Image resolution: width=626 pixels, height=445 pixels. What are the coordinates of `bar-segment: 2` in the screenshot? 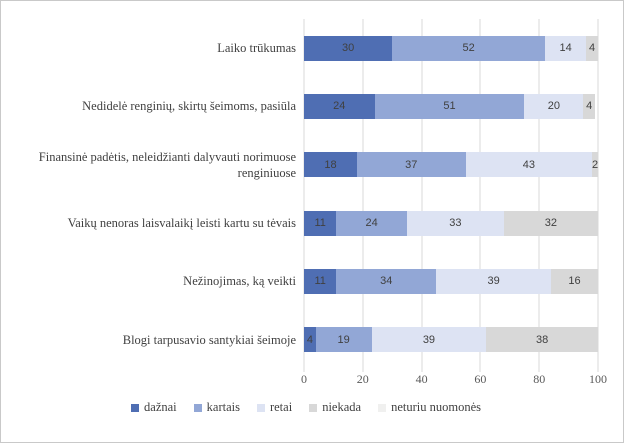 It's located at (595, 165).